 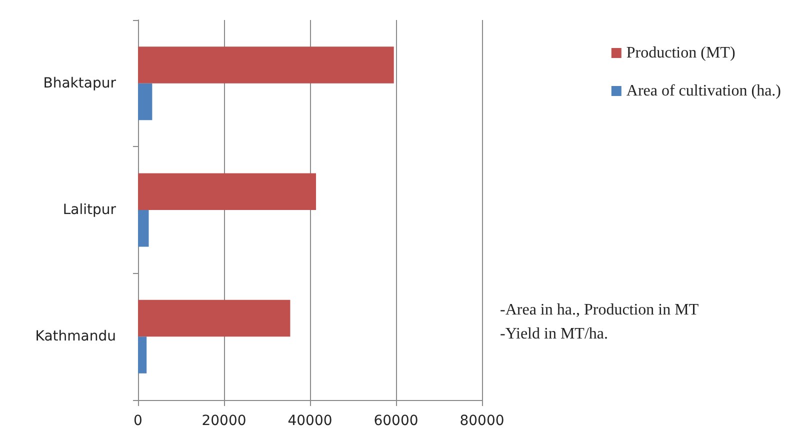 I want to click on y-tick-label: Bhaktapur, so click(x=79, y=83).